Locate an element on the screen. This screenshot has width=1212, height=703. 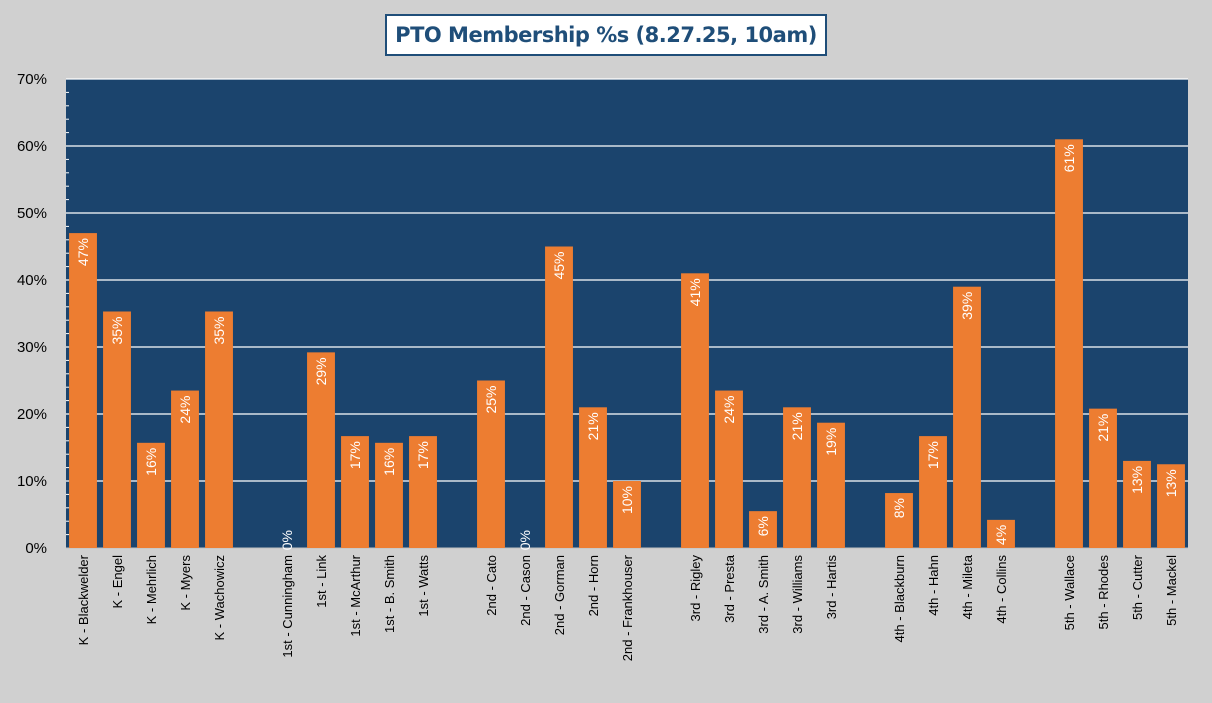
chart-title: PTO Membership %s (8.27.25, 10am) is located at coordinates (606, 35).